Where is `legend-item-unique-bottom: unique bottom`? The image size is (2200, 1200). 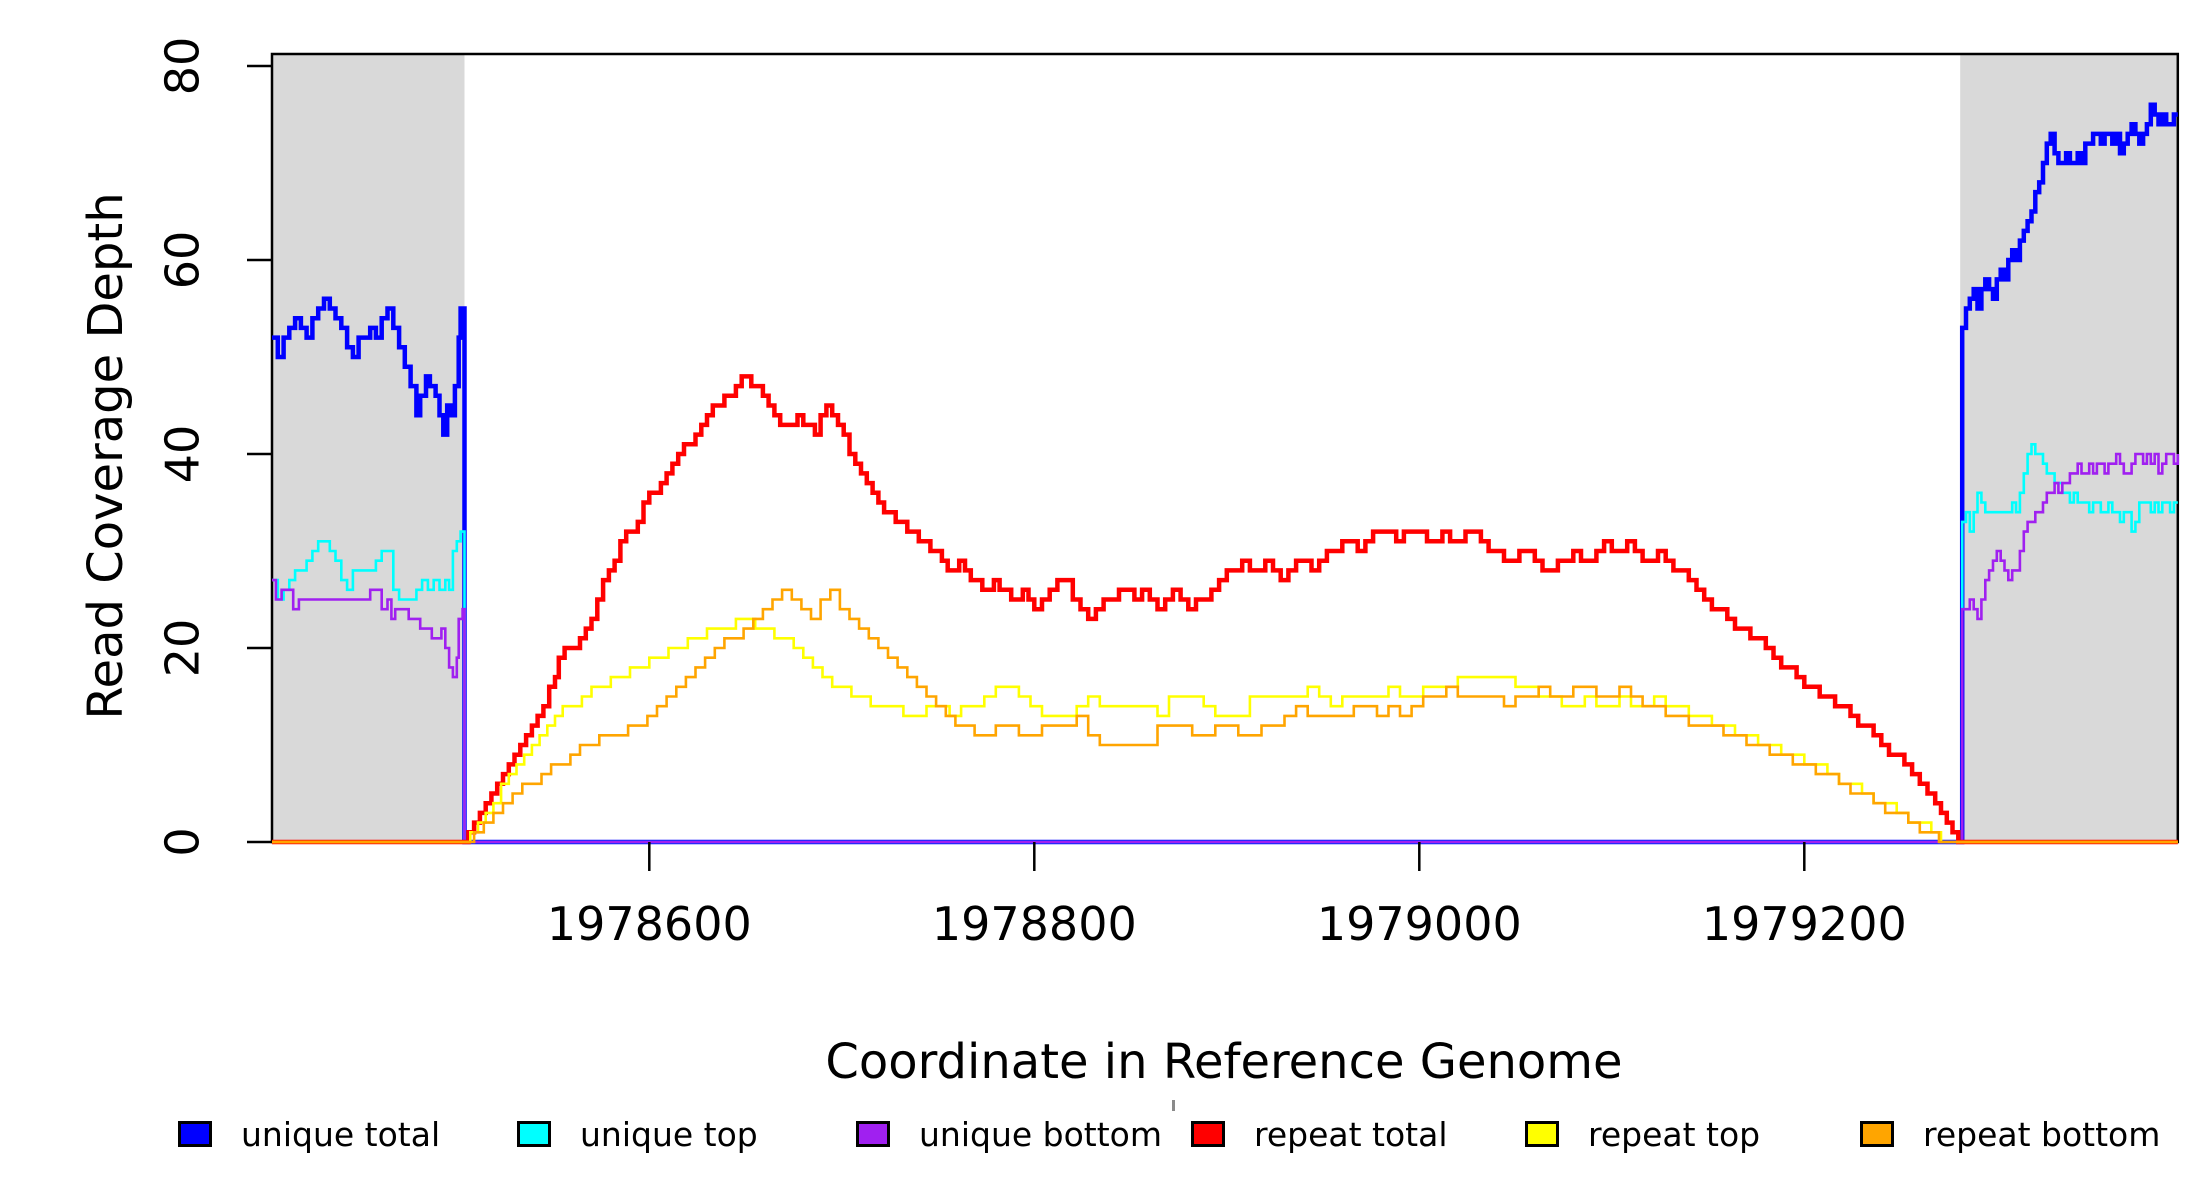
legend-item-unique-bottom: unique bottom is located at coordinates (1009, 1134).